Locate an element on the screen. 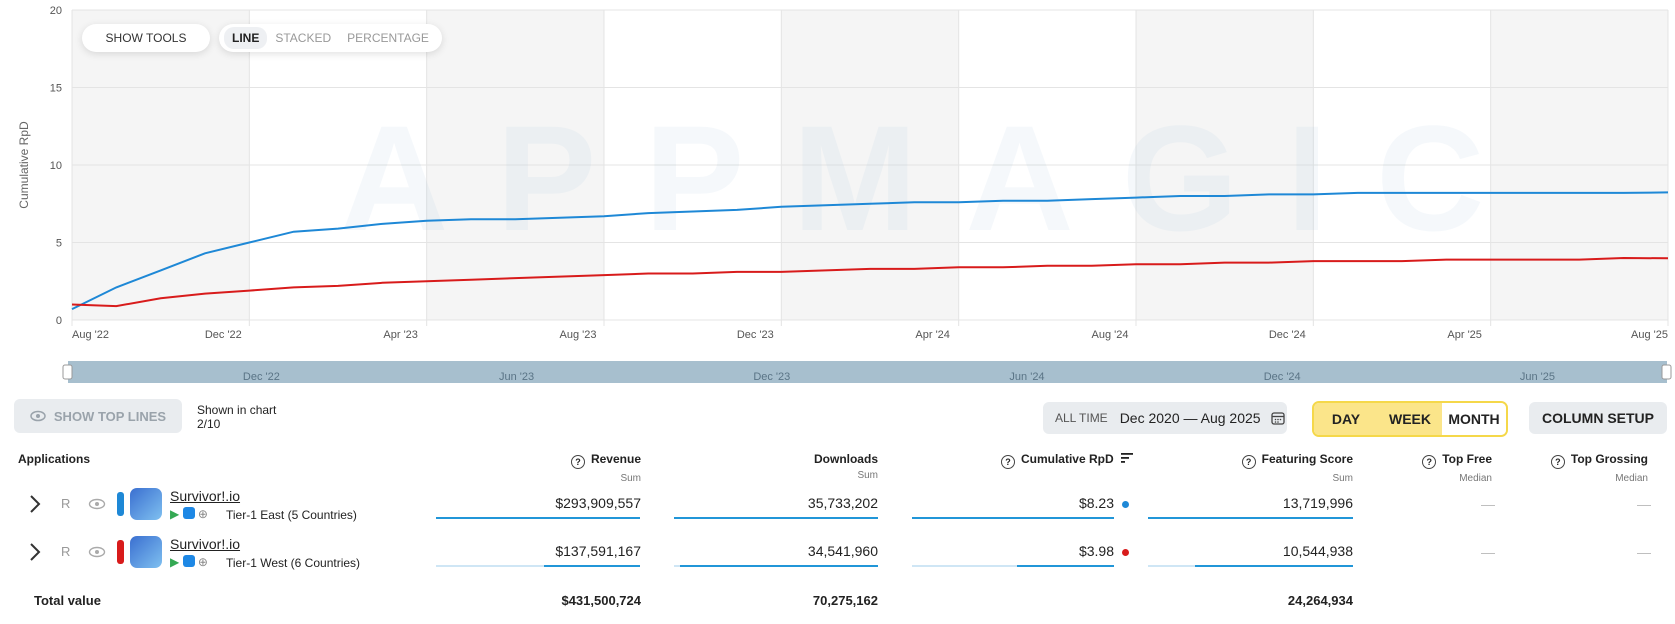  rpd-value: $3.98 is located at coordinates (1096, 551).